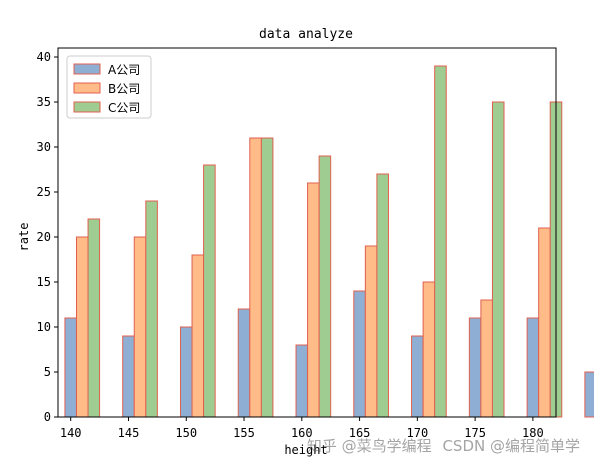 Image resolution: width=594 pixels, height=462 pixels. Describe the element at coordinates (382, 295) in the screenshot. I see `bar-C公司-166` at that location.